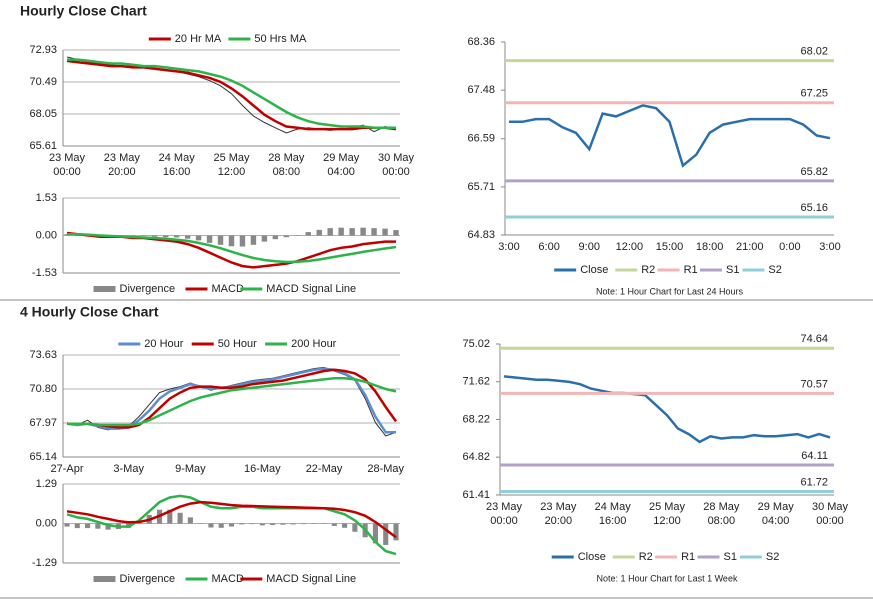 The height and width of the screenshot is (601, 873). What do you see at coordinates (43, 146) in the screenshot?
I see `y-tick-label: 65.61` at bounding box center [43, 146].